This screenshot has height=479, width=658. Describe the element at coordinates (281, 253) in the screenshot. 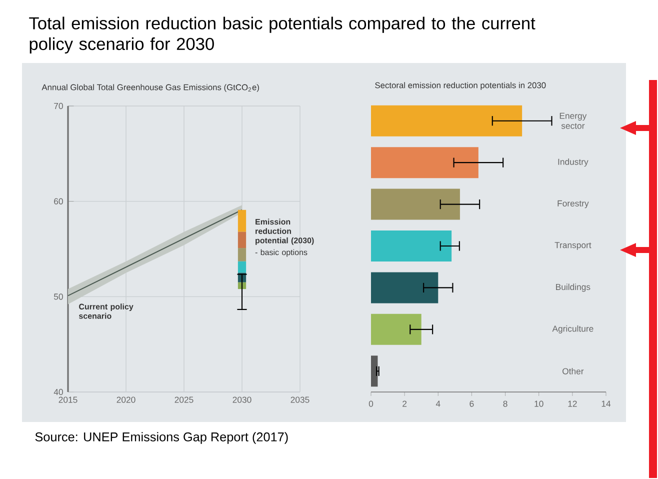

I see `annotation: - basic options` at that location.